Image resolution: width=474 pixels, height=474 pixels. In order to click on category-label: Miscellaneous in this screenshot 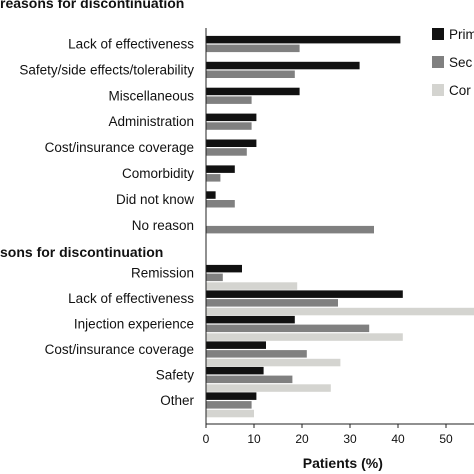, I will do `click(151, 95)`.